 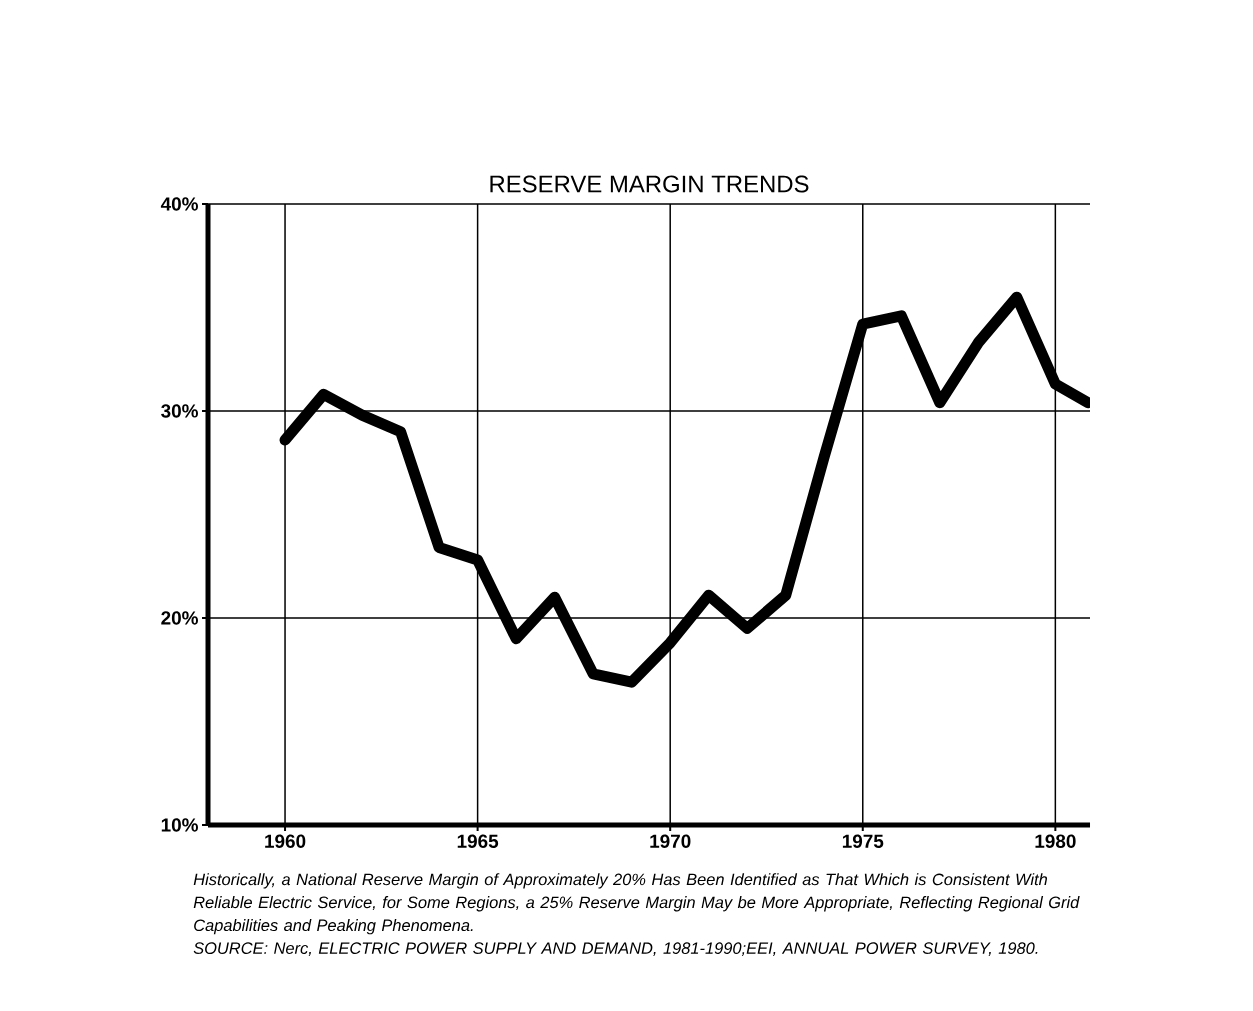 What do you see at coordinates (636, 904) in the screenshot?
I see `text: Historically, a National Reserve Margin of Approximately 20% Has Been Identified as That Which is Consistent With Reliable Electric Service, for Some Regions, a 25% Reserve Margin May be More Appropriate, Reflecting Regional Grid Capabilities and Peaking Phenomena.` at bounding box center [636, 904].